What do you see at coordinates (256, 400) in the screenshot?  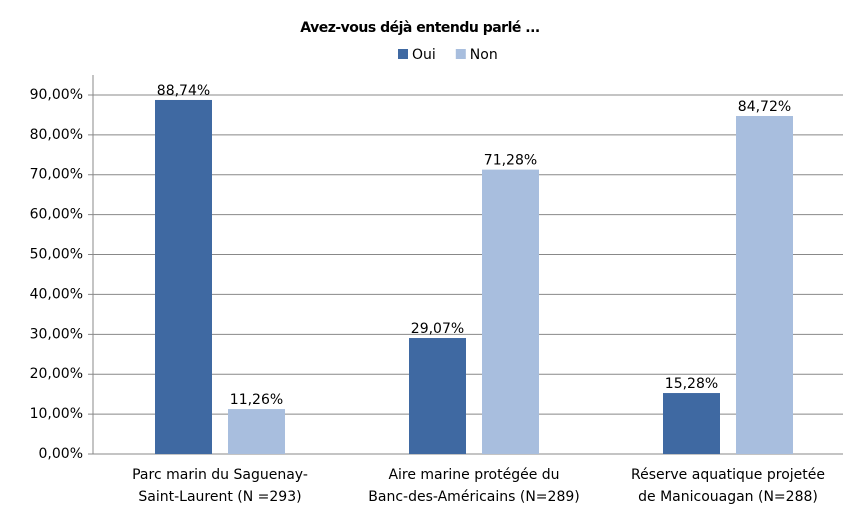 I see `value-label: 11,26%` at bounding box center [256, 400].